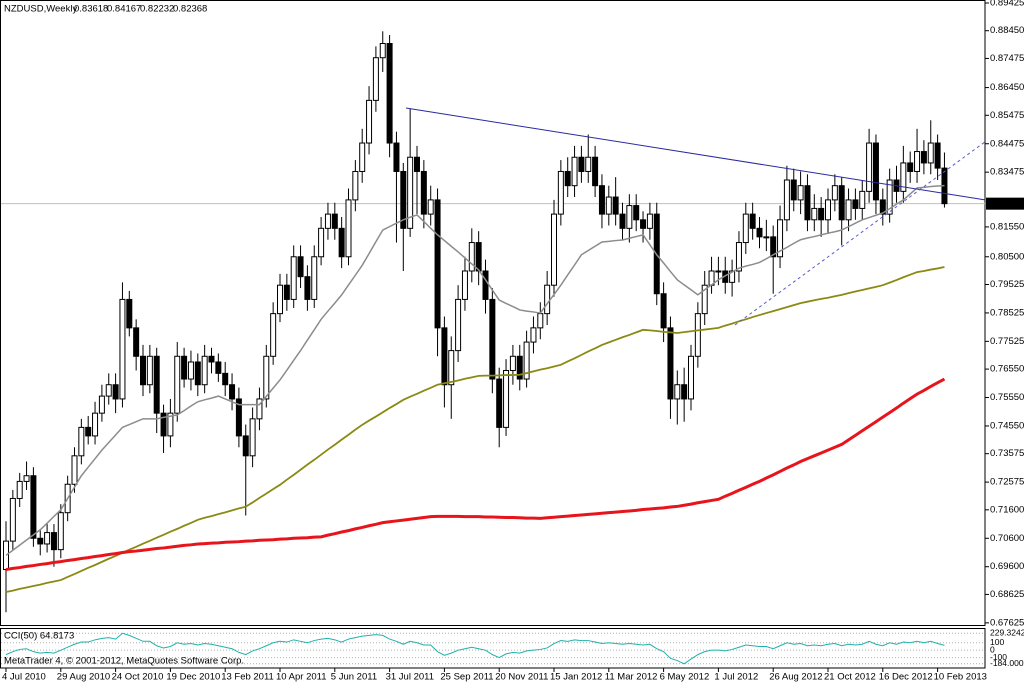 The image size is (1024, 682). I want to click on y-tick-label: 100, so click(997, 642).